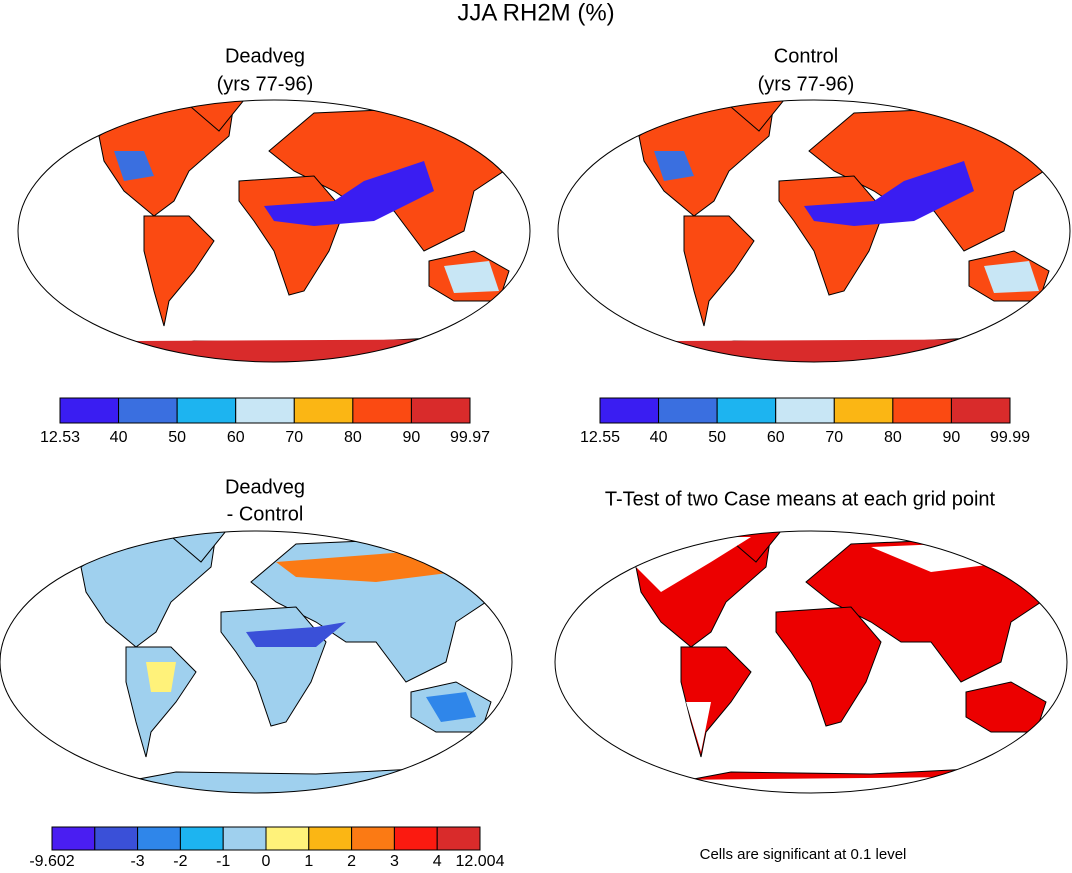 This screenshot has height=873, width=1072. I want to click on map-ttest, so click(811, 666).